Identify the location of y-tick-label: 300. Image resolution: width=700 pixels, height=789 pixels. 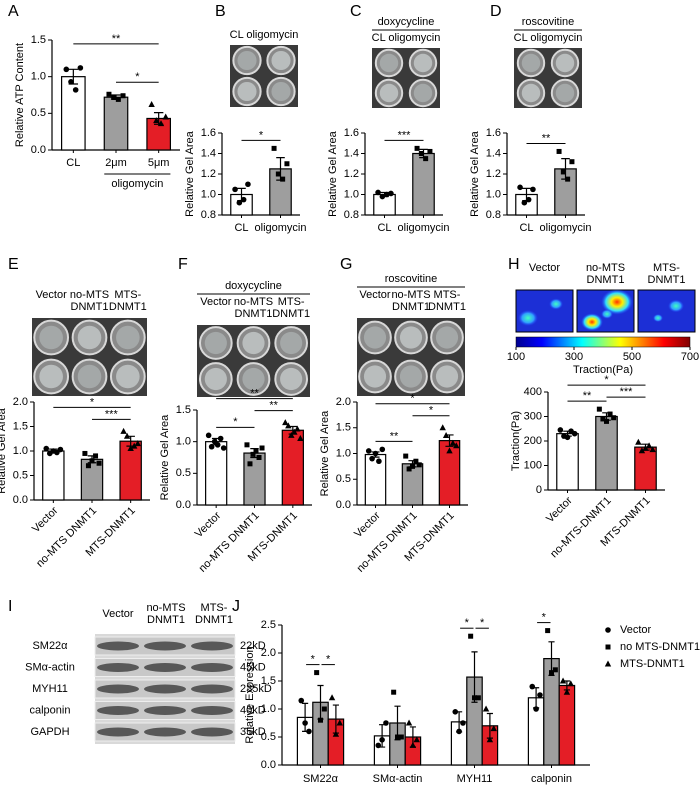
(533, 416).